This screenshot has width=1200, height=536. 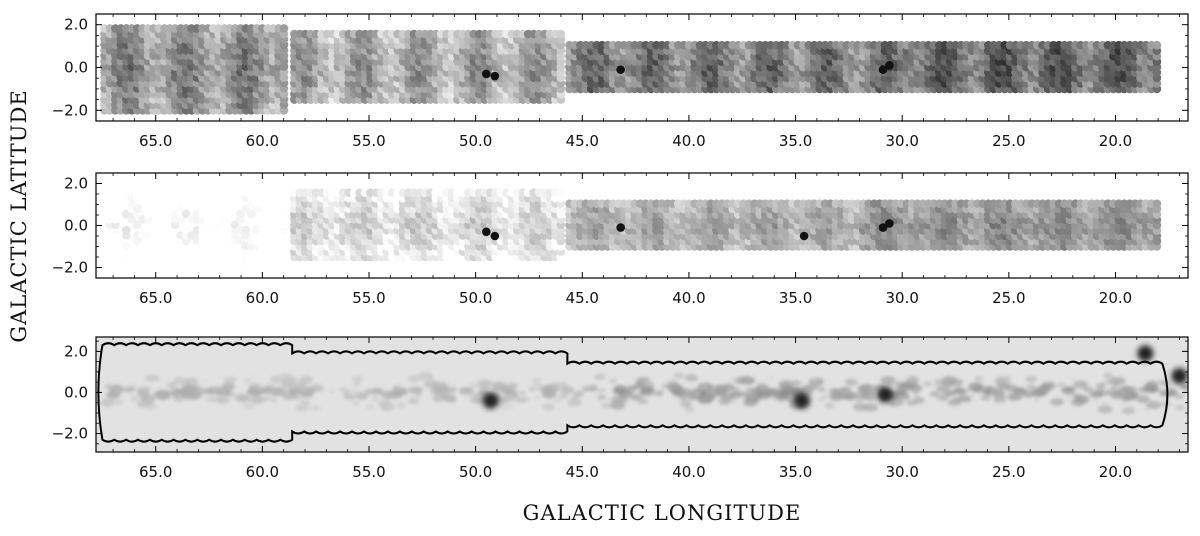 I want to click on plot-area, so click(x=631, y=227).